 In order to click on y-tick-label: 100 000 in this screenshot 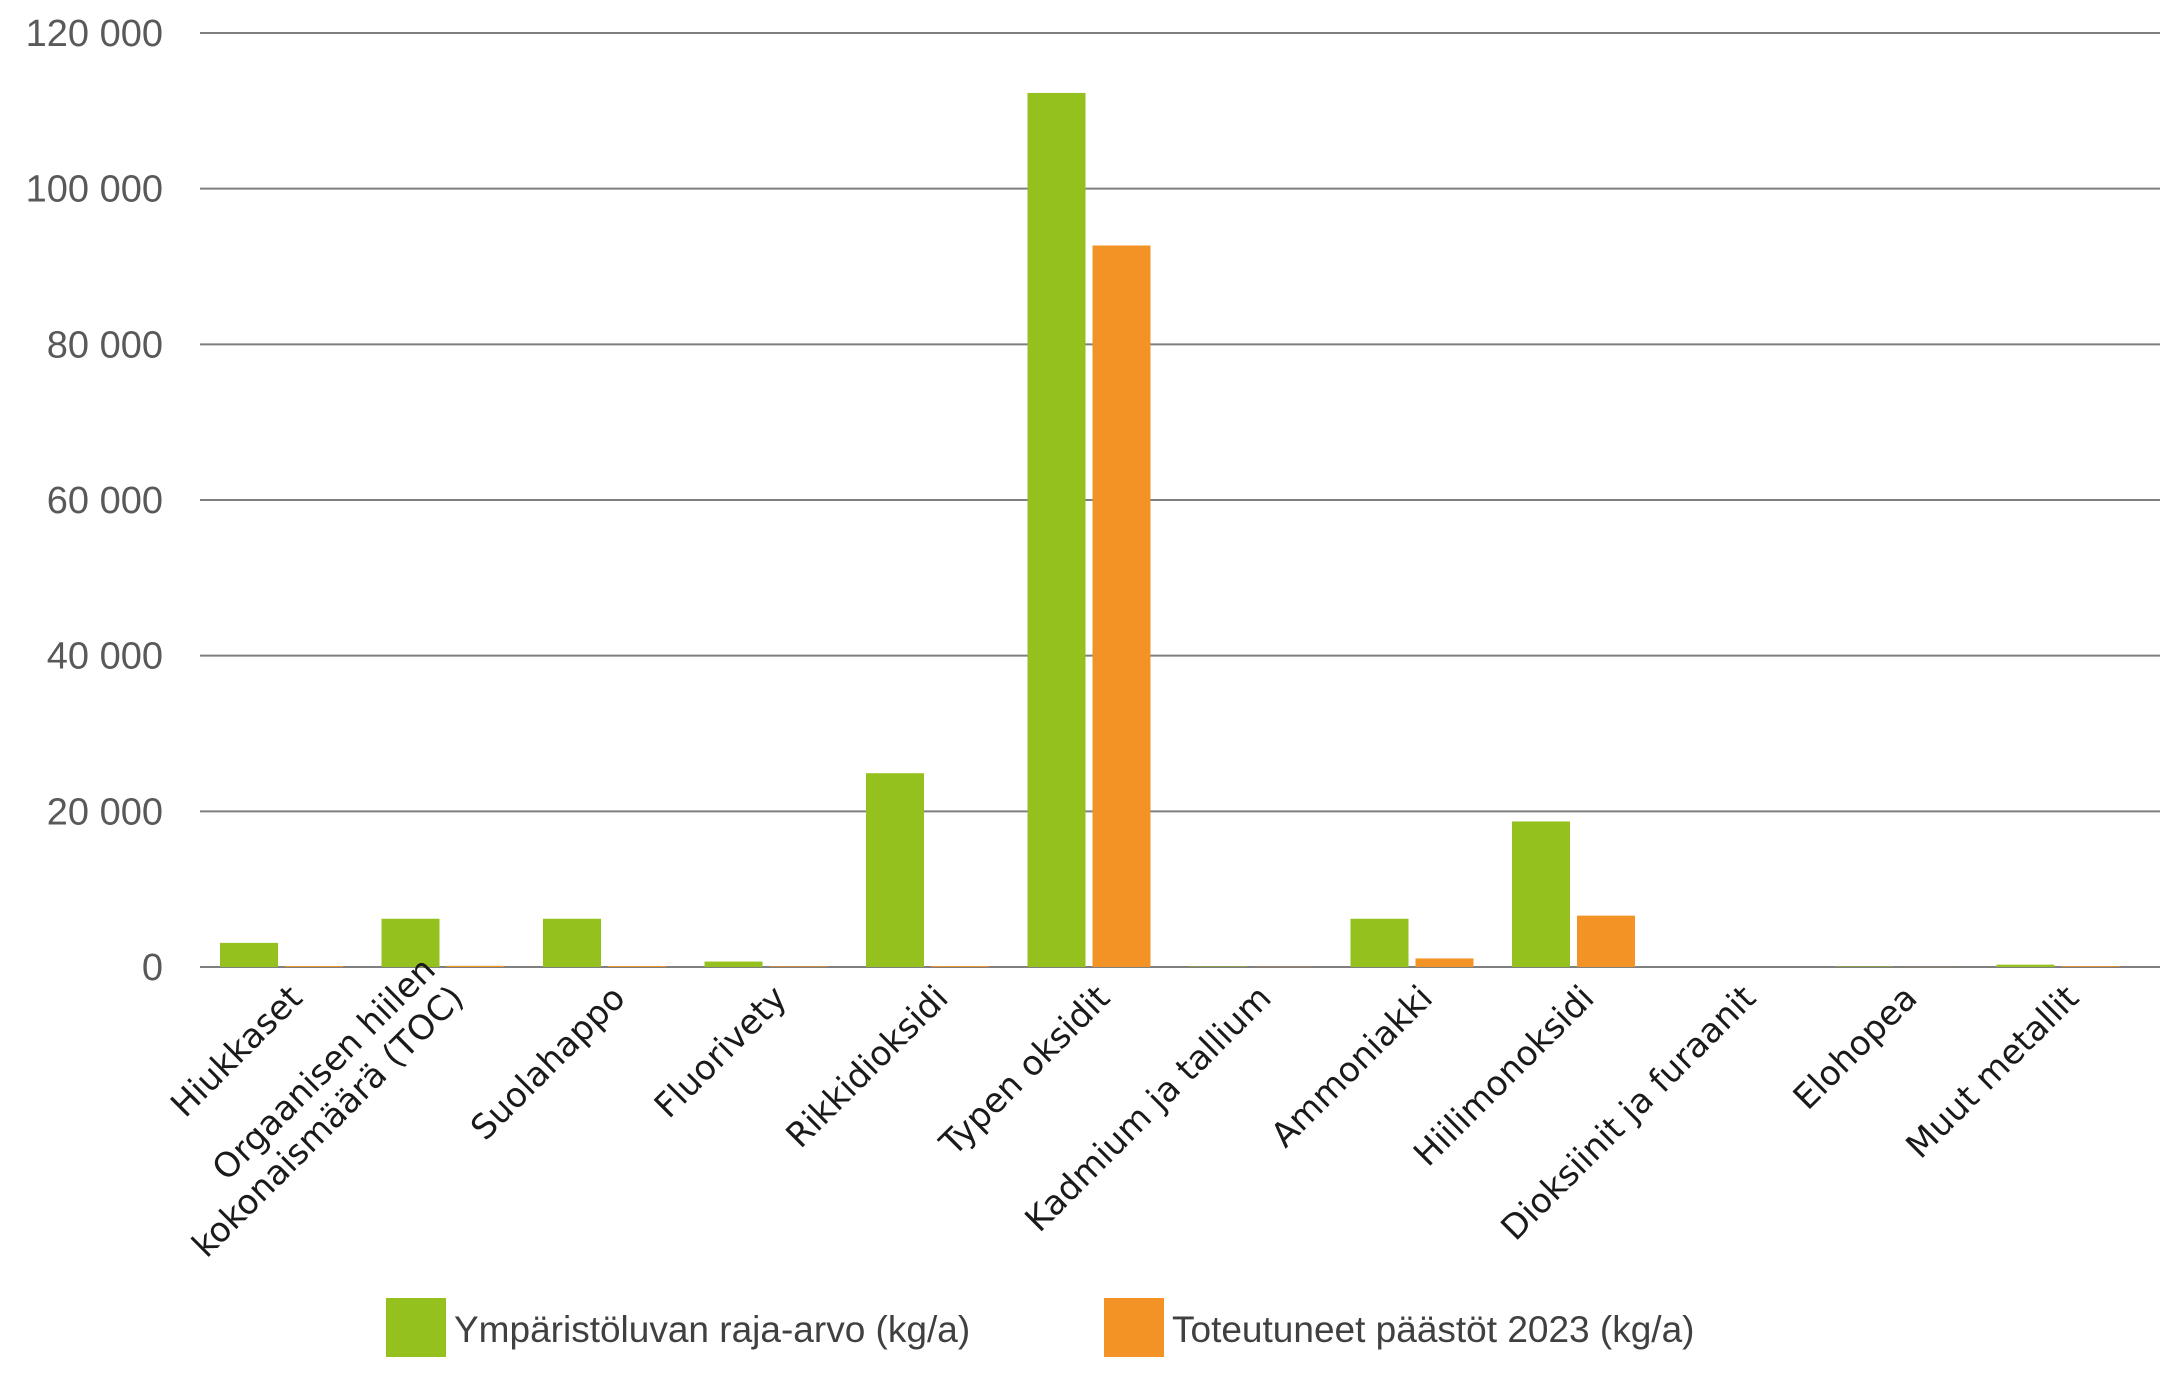, I will do `click(94, 190)`.